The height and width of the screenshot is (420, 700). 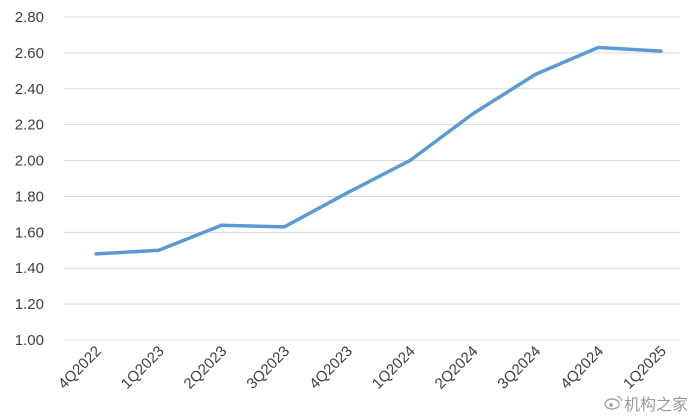 I want to click on x-tick-label: 2Q2023, so click(x=206, y=368).